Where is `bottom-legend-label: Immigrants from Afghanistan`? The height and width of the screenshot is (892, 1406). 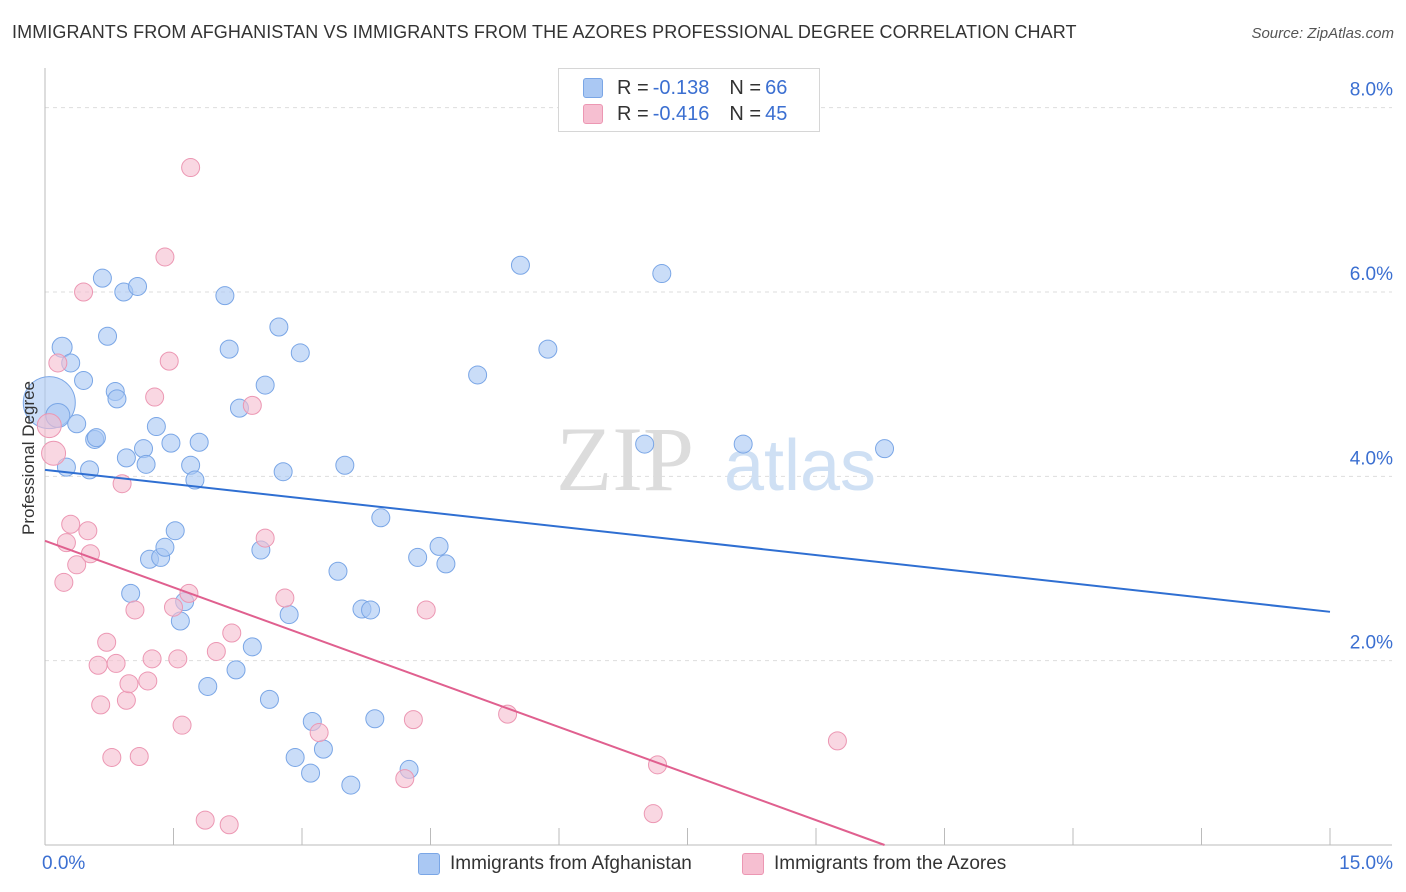
bottom-legend-label: Immigrants from Afghanistan is located at coordinates (571, 863).